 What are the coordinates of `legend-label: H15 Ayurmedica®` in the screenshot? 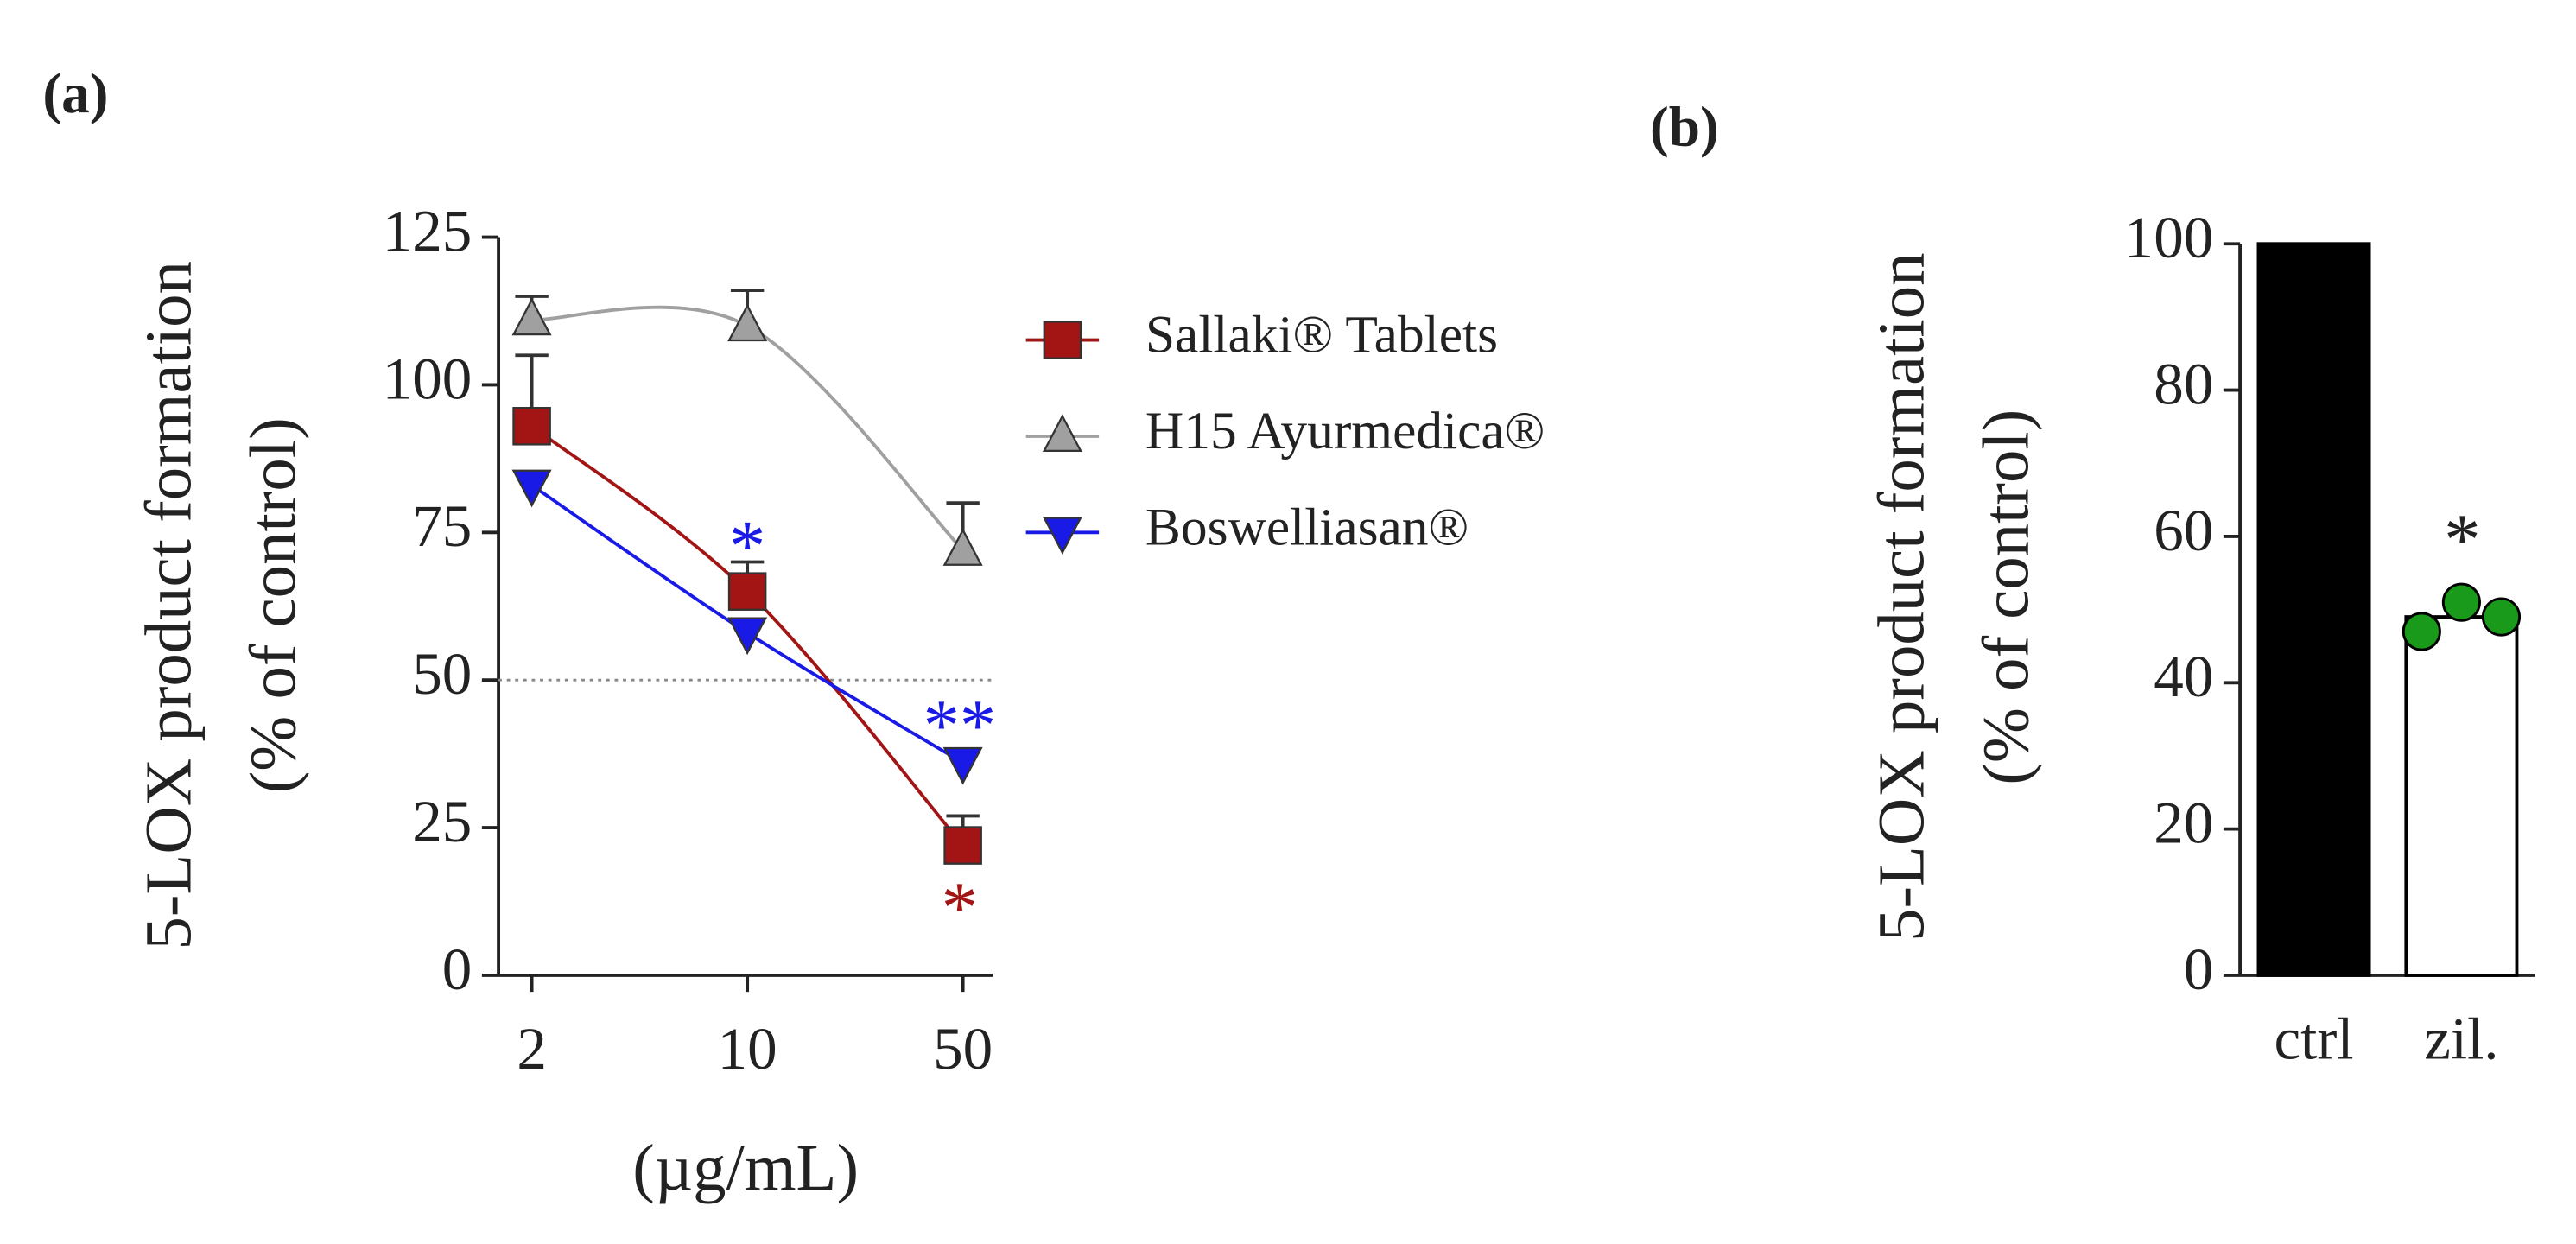 It's located at (1345, 431).